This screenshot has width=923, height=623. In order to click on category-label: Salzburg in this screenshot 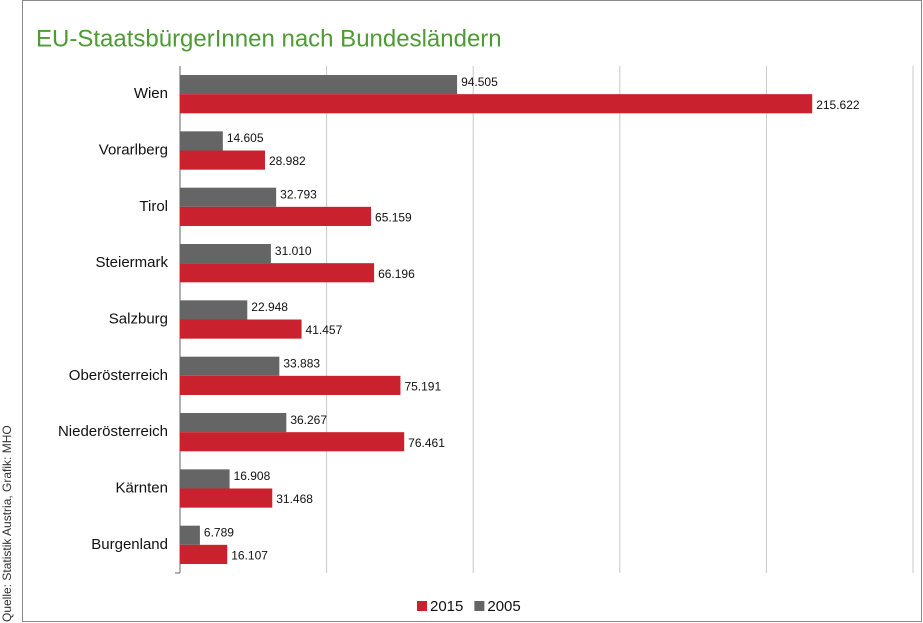, I will do `click(138, 318)`.